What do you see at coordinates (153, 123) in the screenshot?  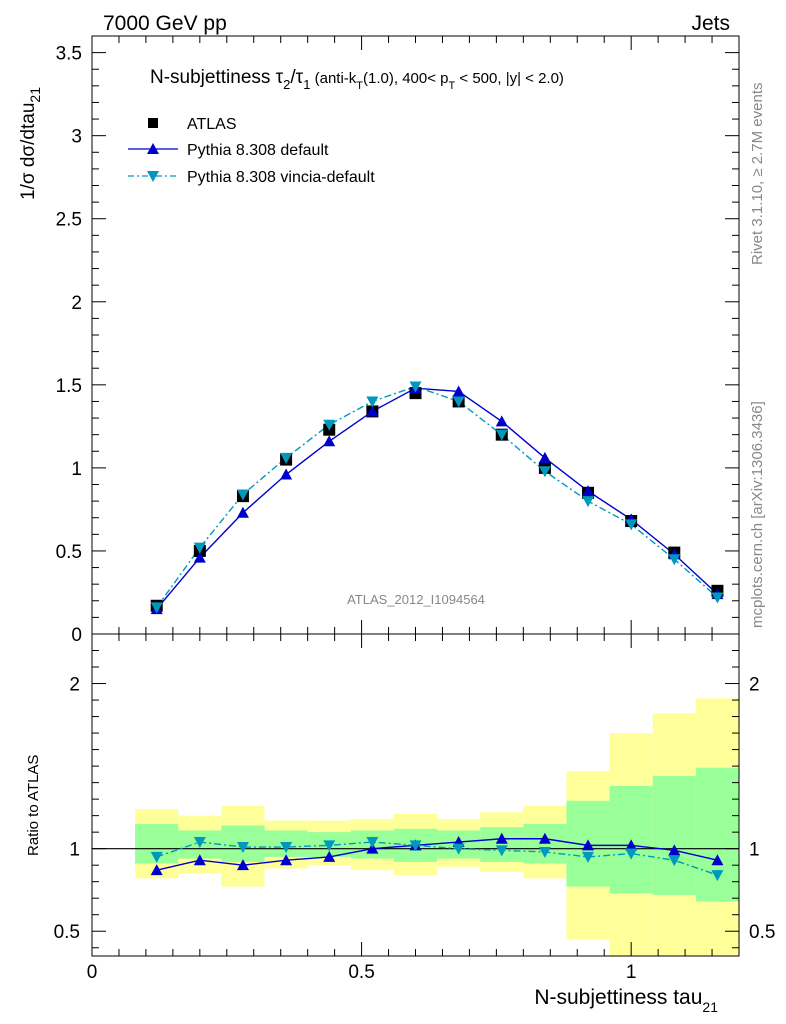 I see `legend-atlas-marker` at bounding box center [153, 123].